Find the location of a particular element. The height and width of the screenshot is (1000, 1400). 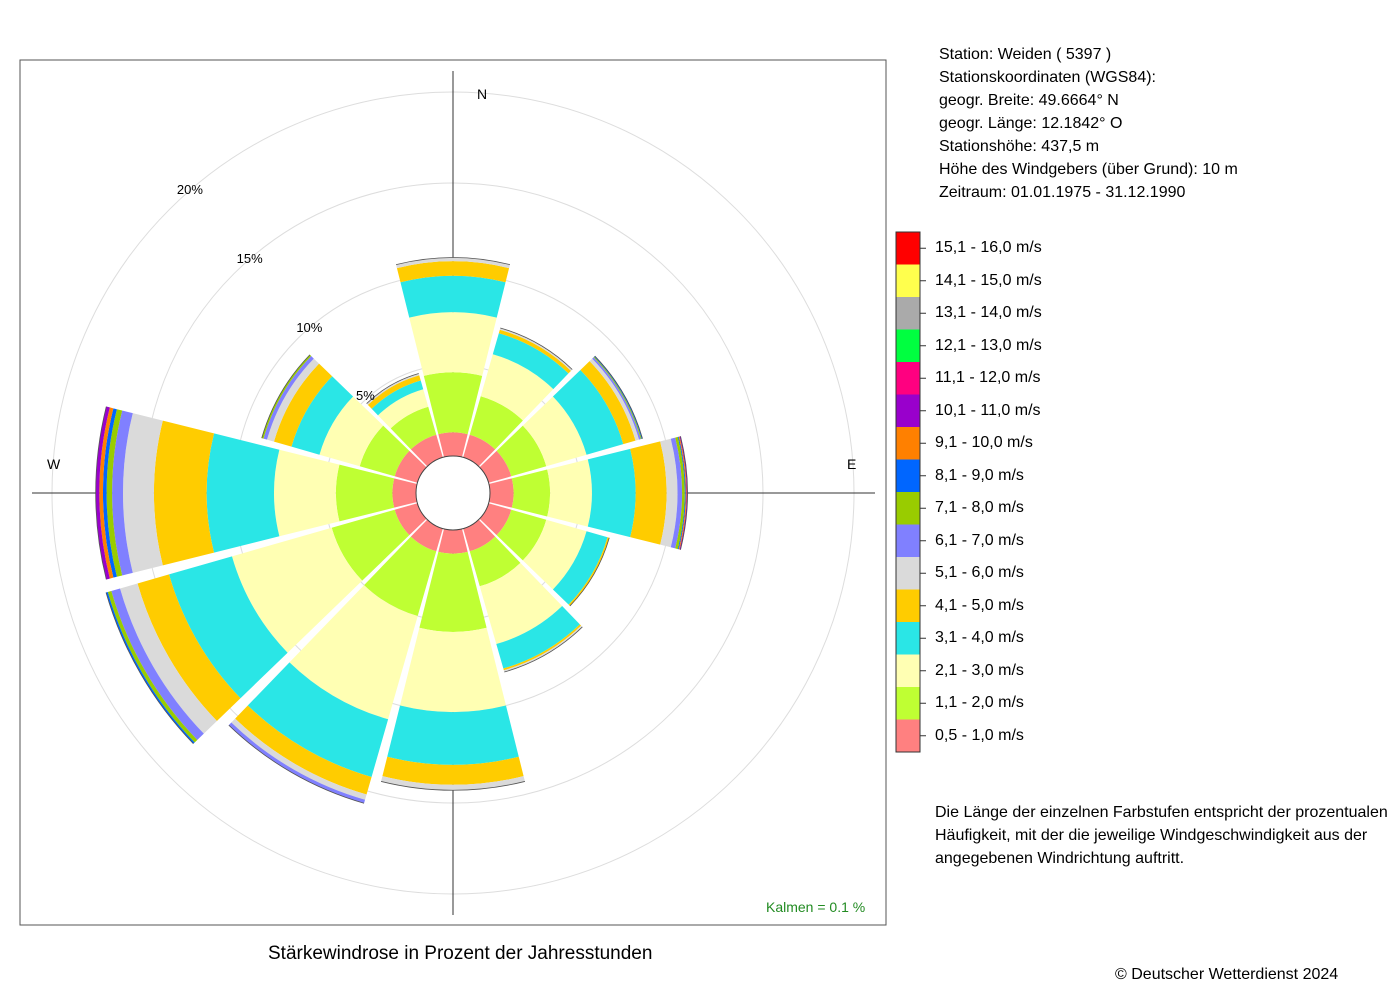

calm-percentage: Kalmen = 0.1 % is located at coordinates (816, 907).